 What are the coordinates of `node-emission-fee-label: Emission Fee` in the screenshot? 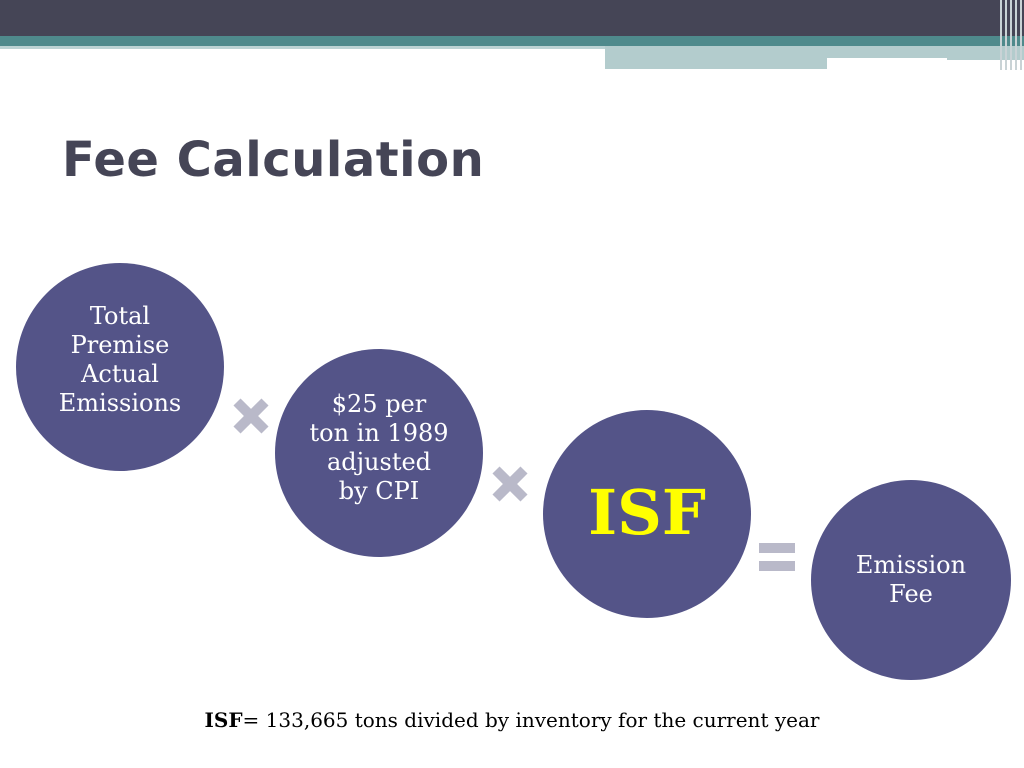 It's located at (911, 579).